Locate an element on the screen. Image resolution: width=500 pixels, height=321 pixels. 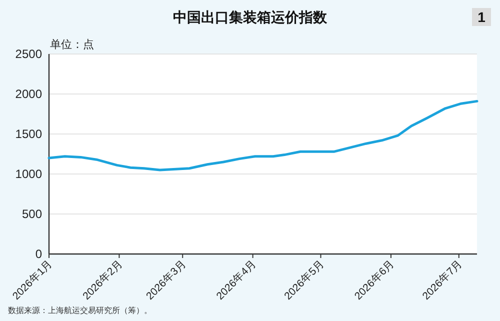
y-tick-label: 1000 is located at coordinates (28, 174).